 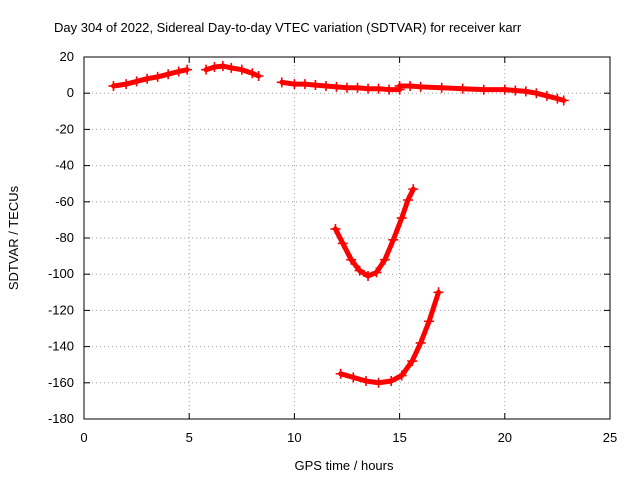 What do you see at coordinates (70, 92) in the screenshot?
I see `y-tick-label: 0` at bounding box center [70, 92].